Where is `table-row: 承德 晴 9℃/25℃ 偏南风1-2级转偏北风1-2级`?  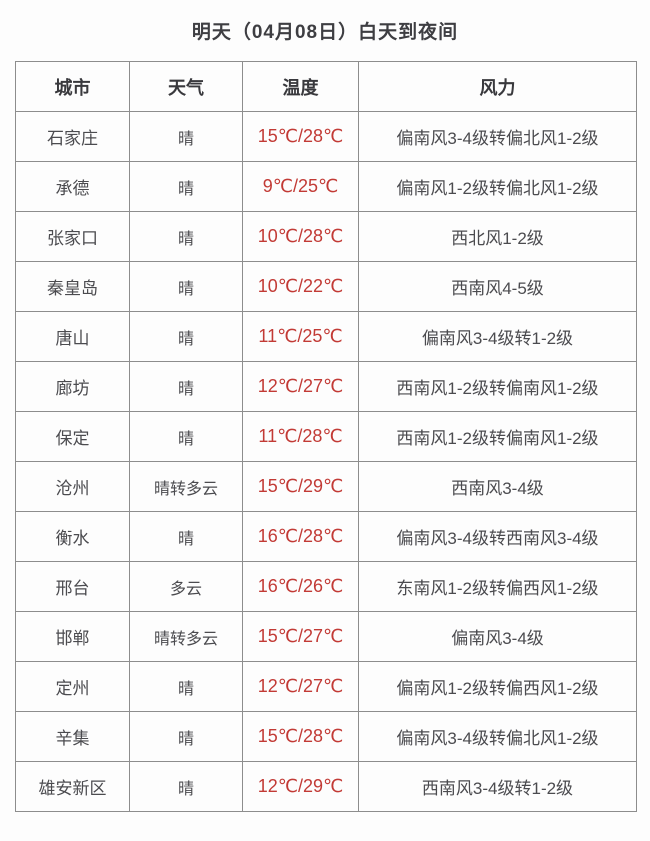
table-row: 承德 晴 9℃/25℃ 偏南风1-2级转偏北风1-2级 is located at coordinates (326, 186).